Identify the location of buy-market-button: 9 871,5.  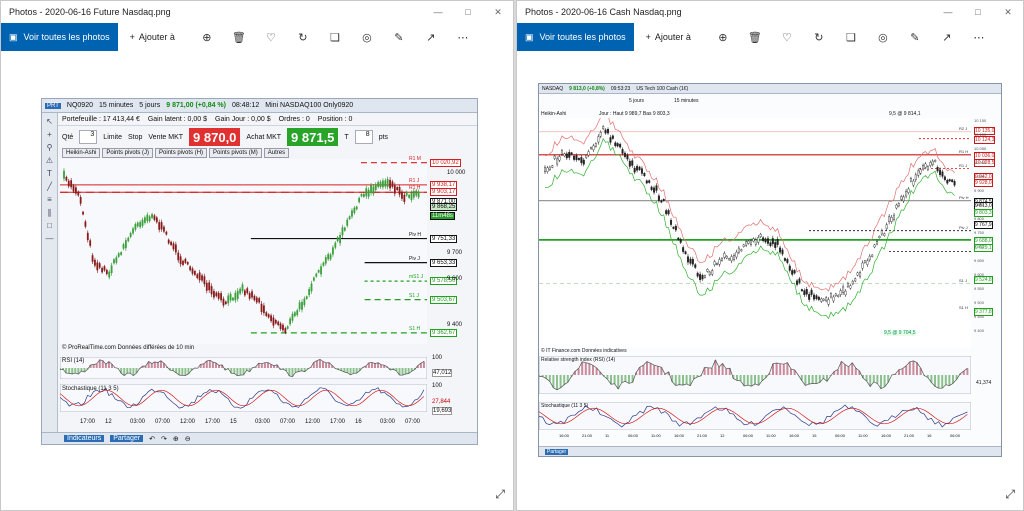
(313, 137).